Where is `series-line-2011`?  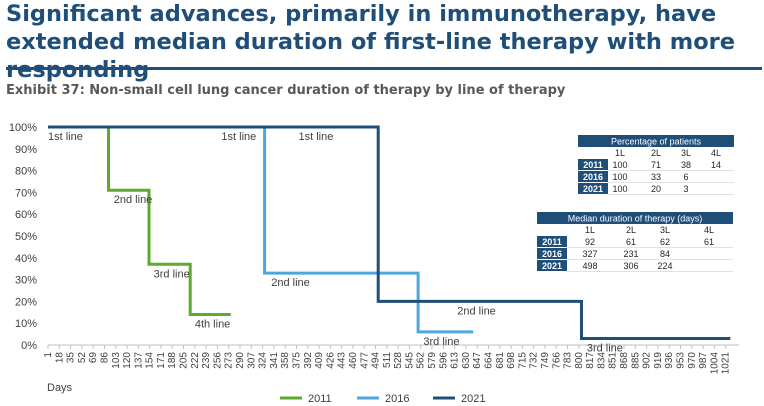 series-line-2011 is located at coordinates (139, 220).